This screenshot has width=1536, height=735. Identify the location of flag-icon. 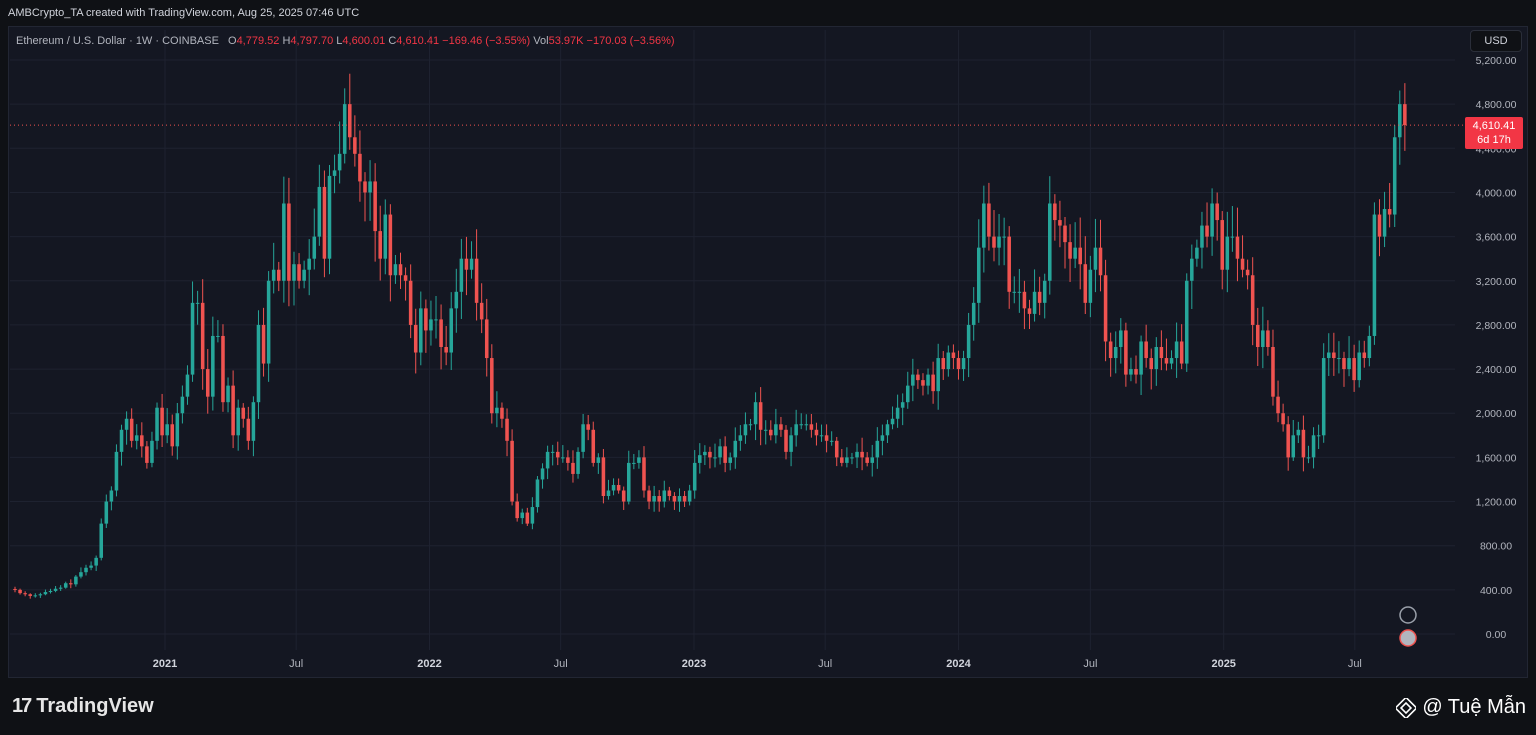
(1408, 638).